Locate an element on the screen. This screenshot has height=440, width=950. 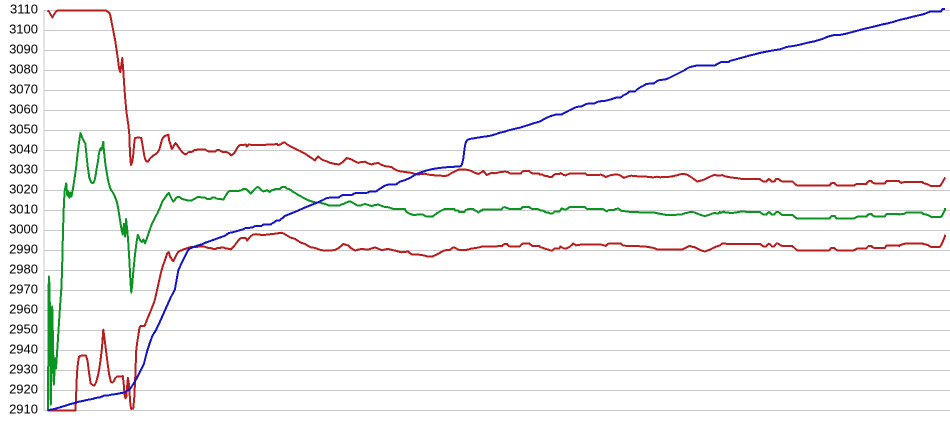
svg-text: 2960 is located at coordinates (23, 309).